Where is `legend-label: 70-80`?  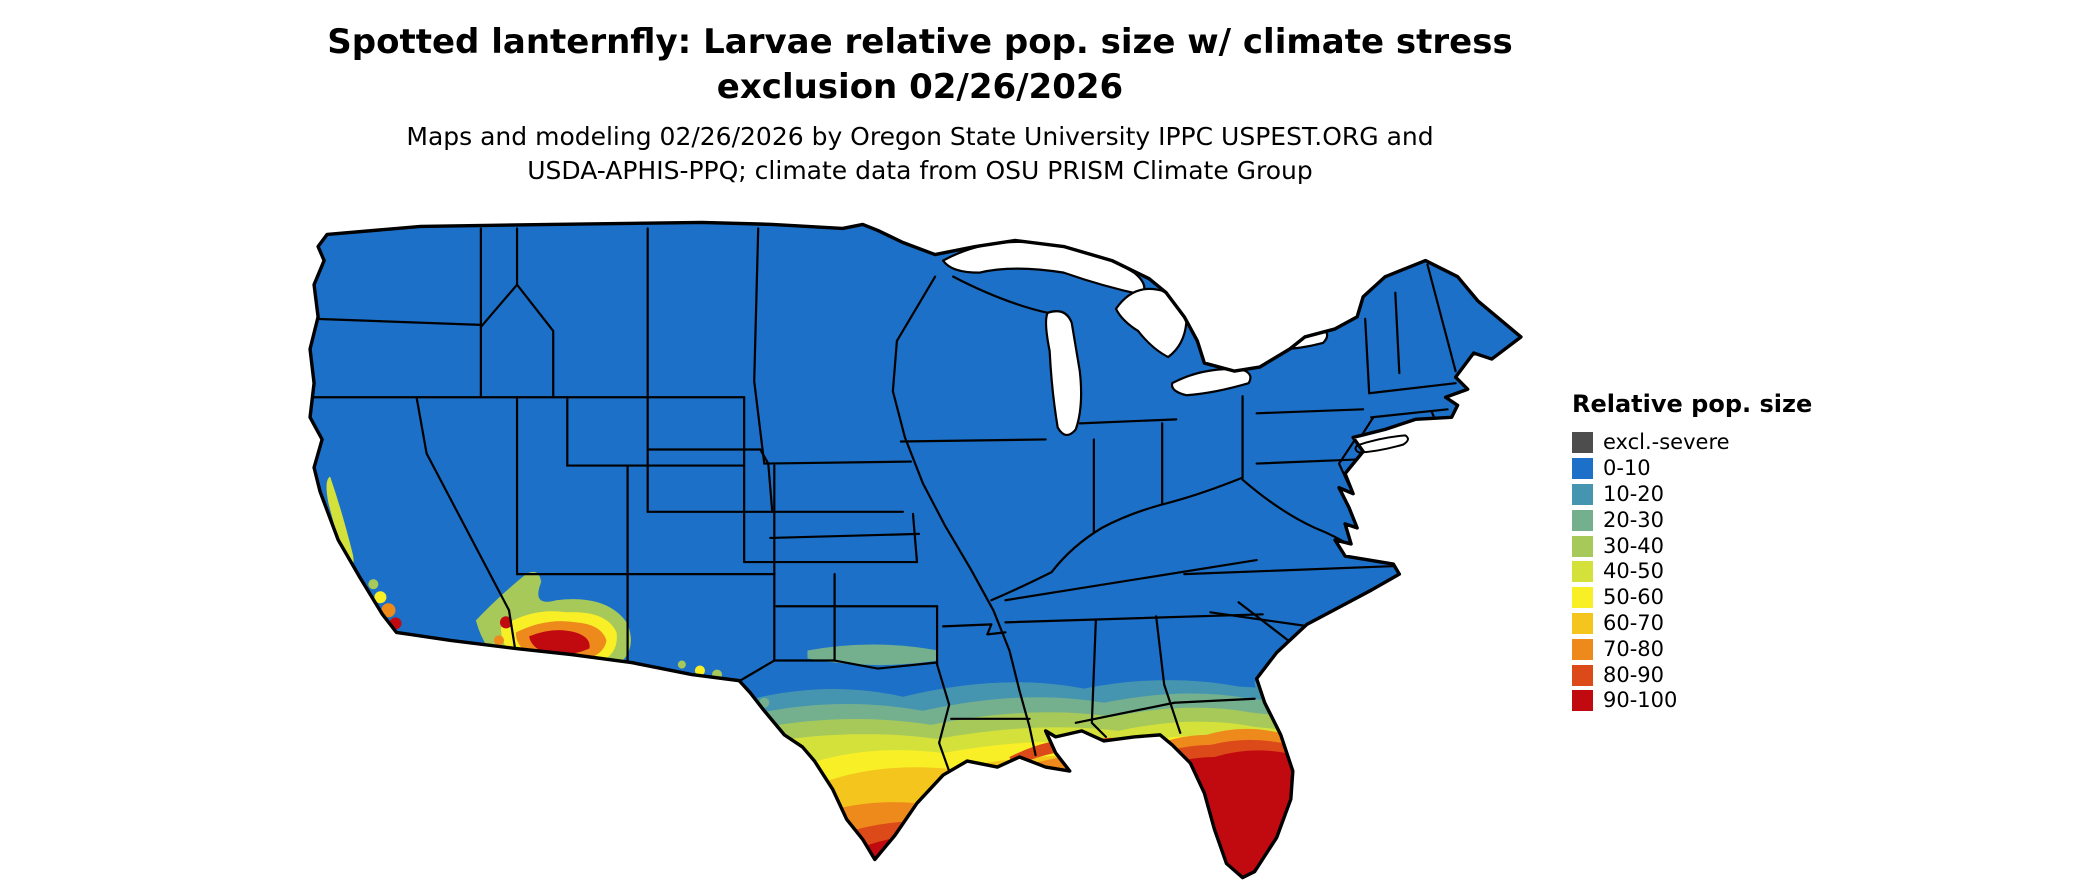
legend-label: 70-80 is located at coordinates (1634, 648).